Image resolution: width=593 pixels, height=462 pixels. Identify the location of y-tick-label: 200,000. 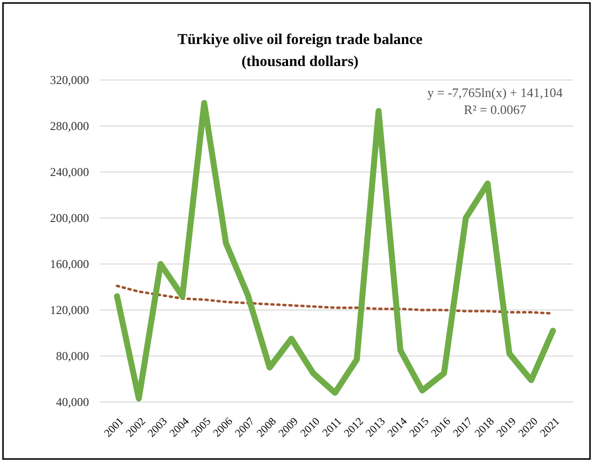
(69, 217).